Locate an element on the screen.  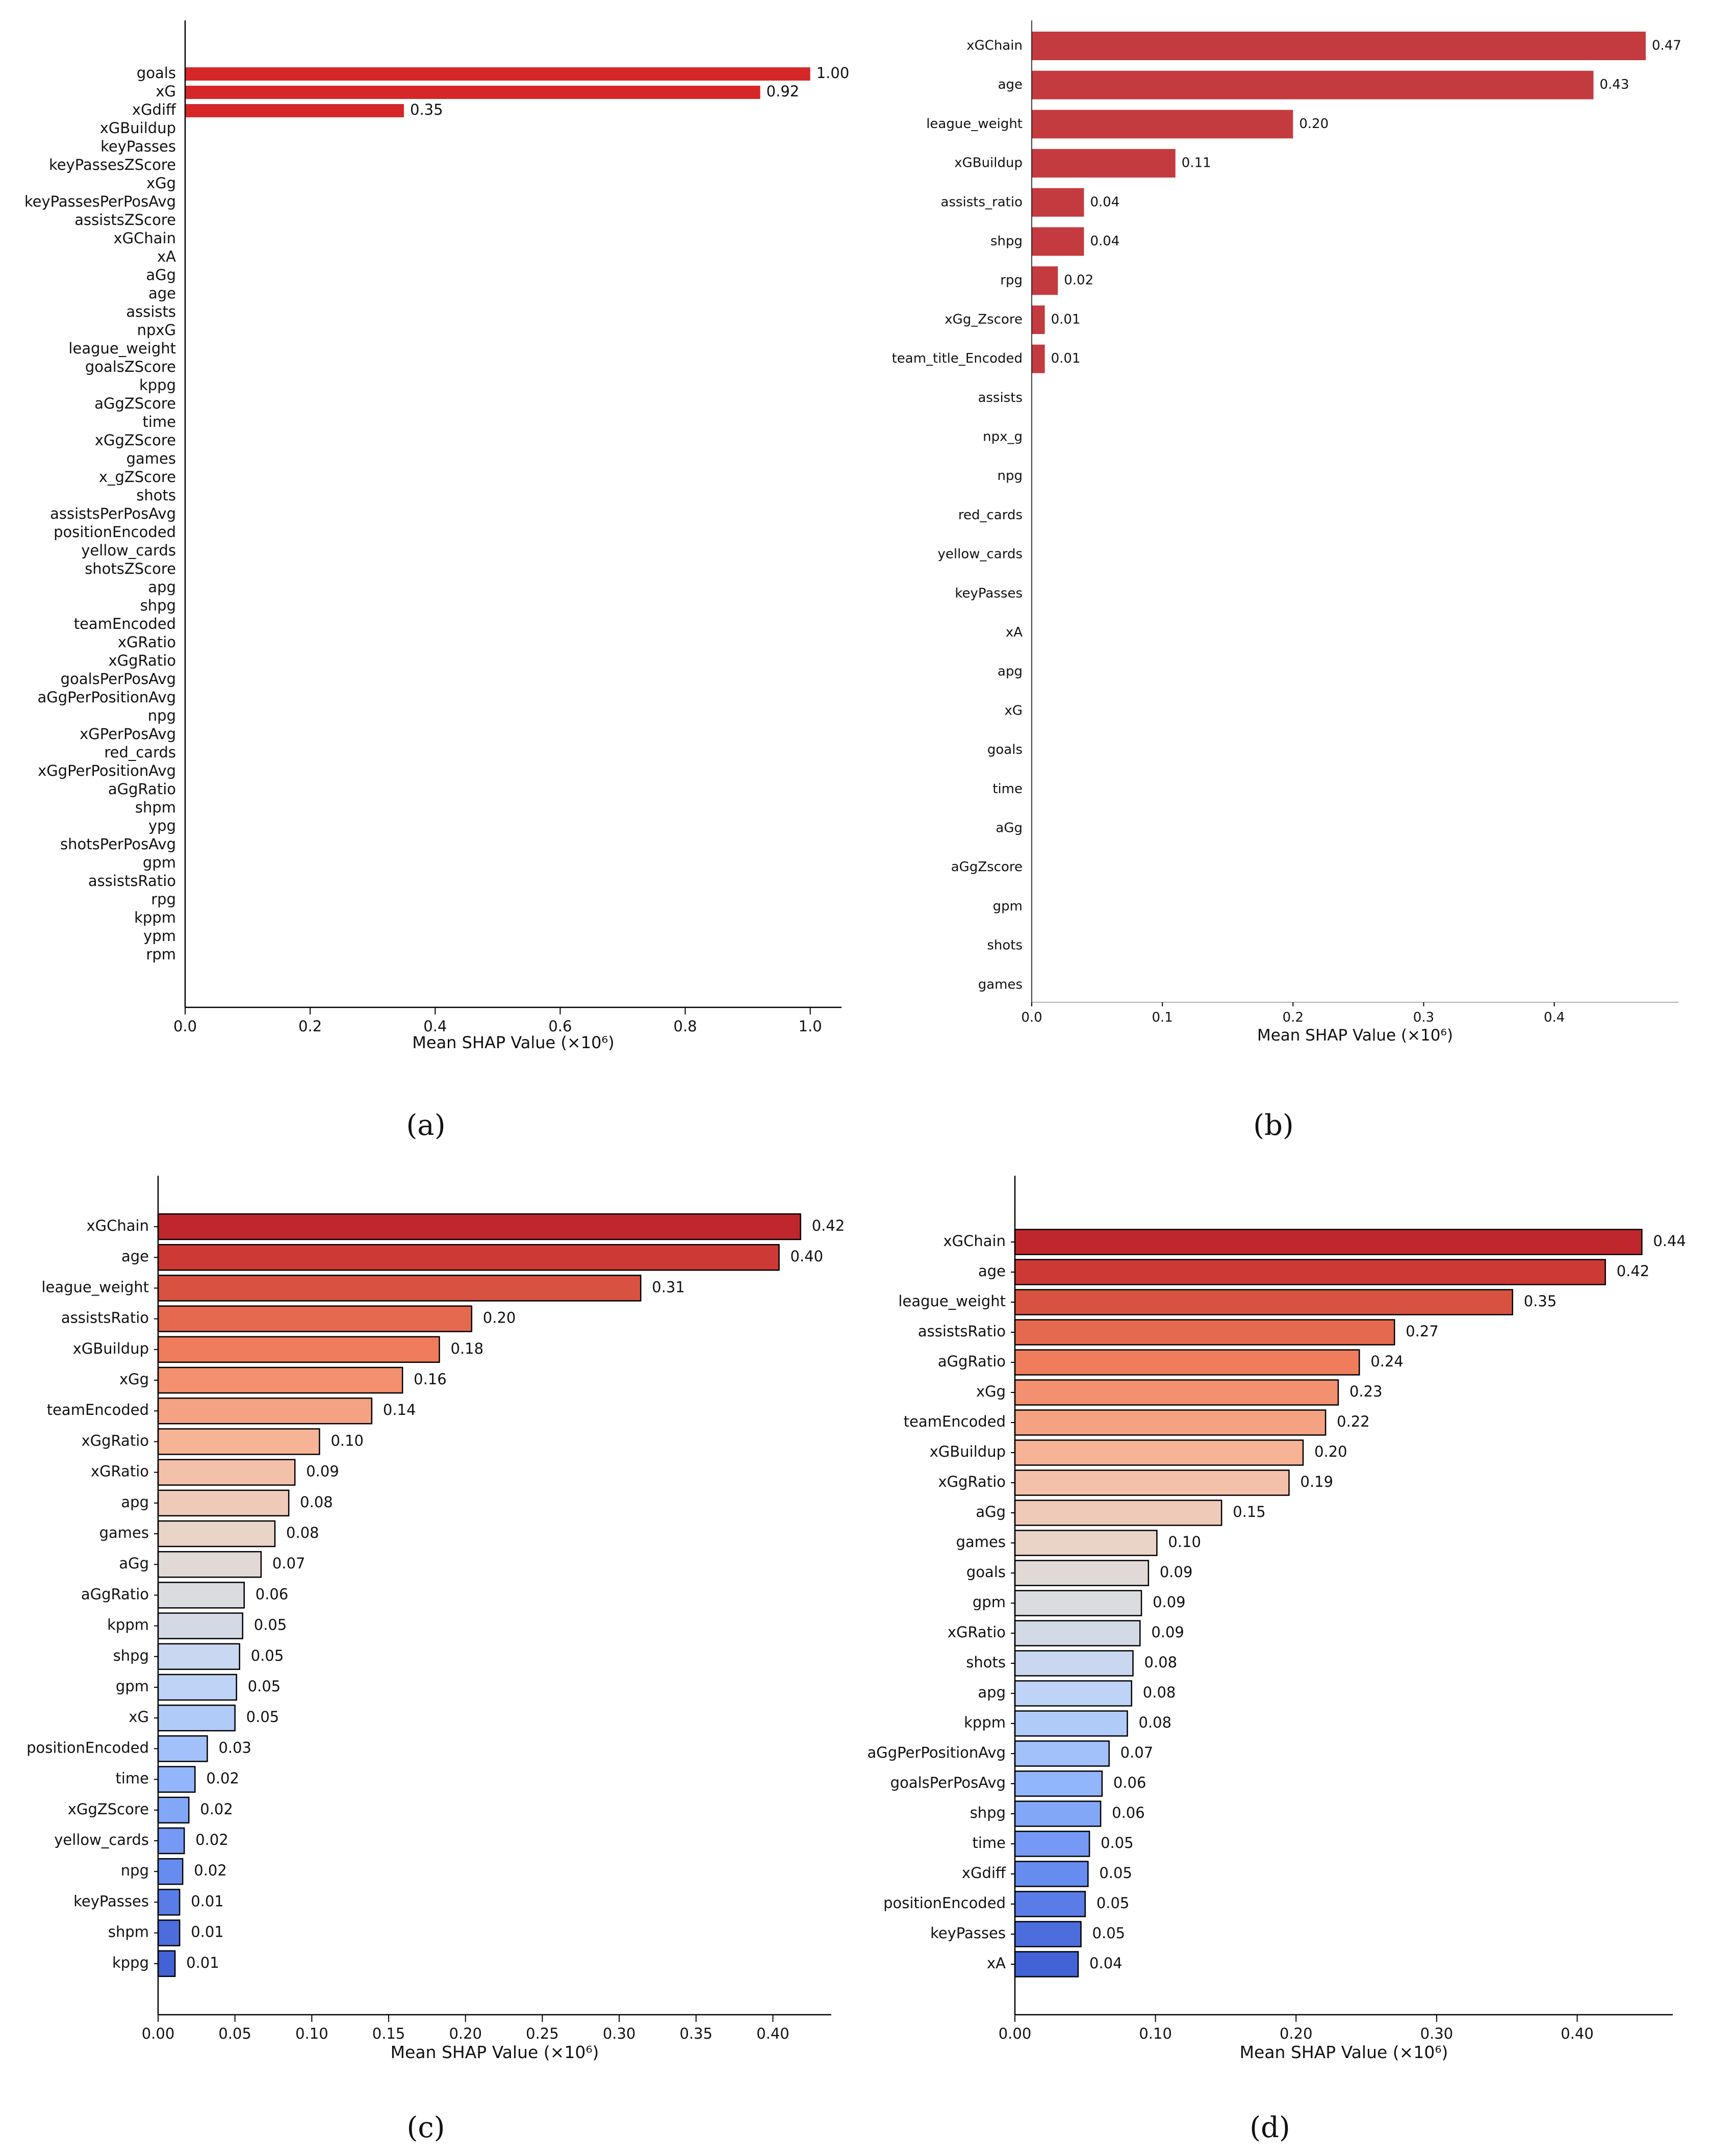
category-label: xGdiff is located at coordinates (154, 109).